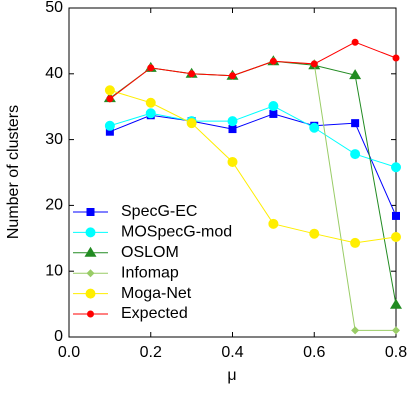 The image size is (407, 407). Describe the element at coordinates (58, 336) in the screenshot. I see `y-tick-label: 0` at that location.